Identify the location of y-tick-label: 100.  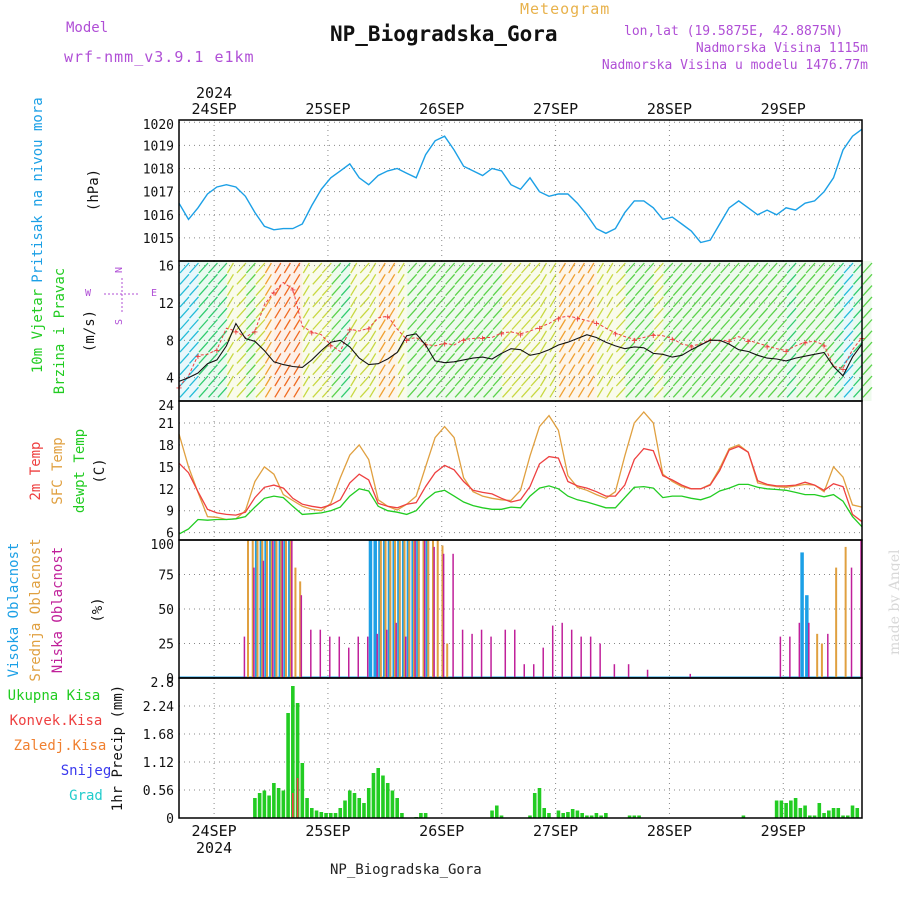
(162, 545).